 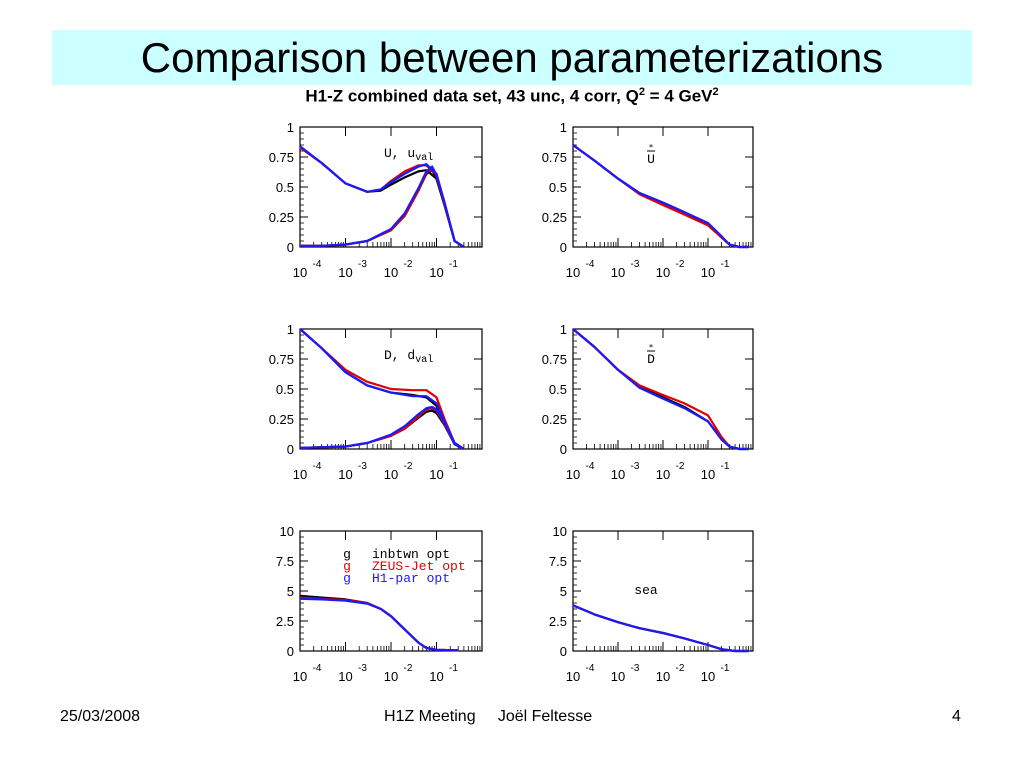 I want to click on y-tick-label: 2.5, so click(x=285, y=621).